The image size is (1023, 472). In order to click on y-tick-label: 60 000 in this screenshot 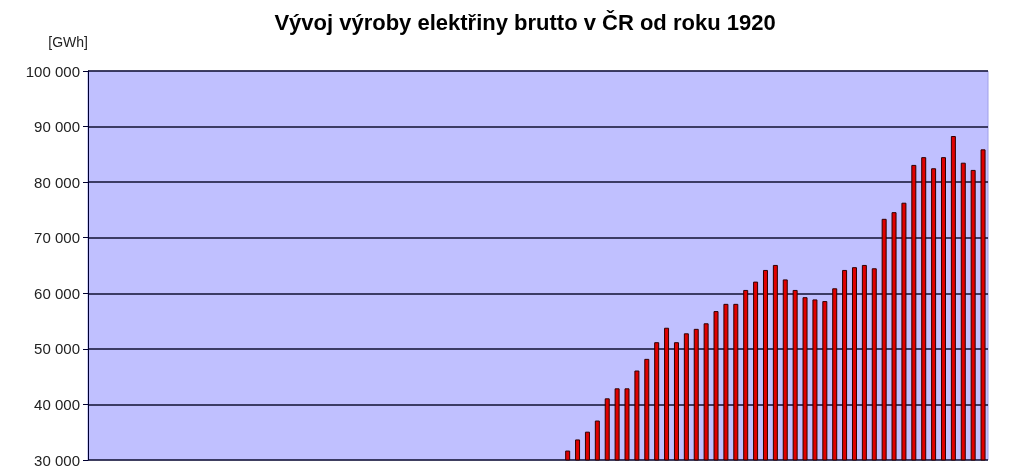, I will do `click(57, 293)`.